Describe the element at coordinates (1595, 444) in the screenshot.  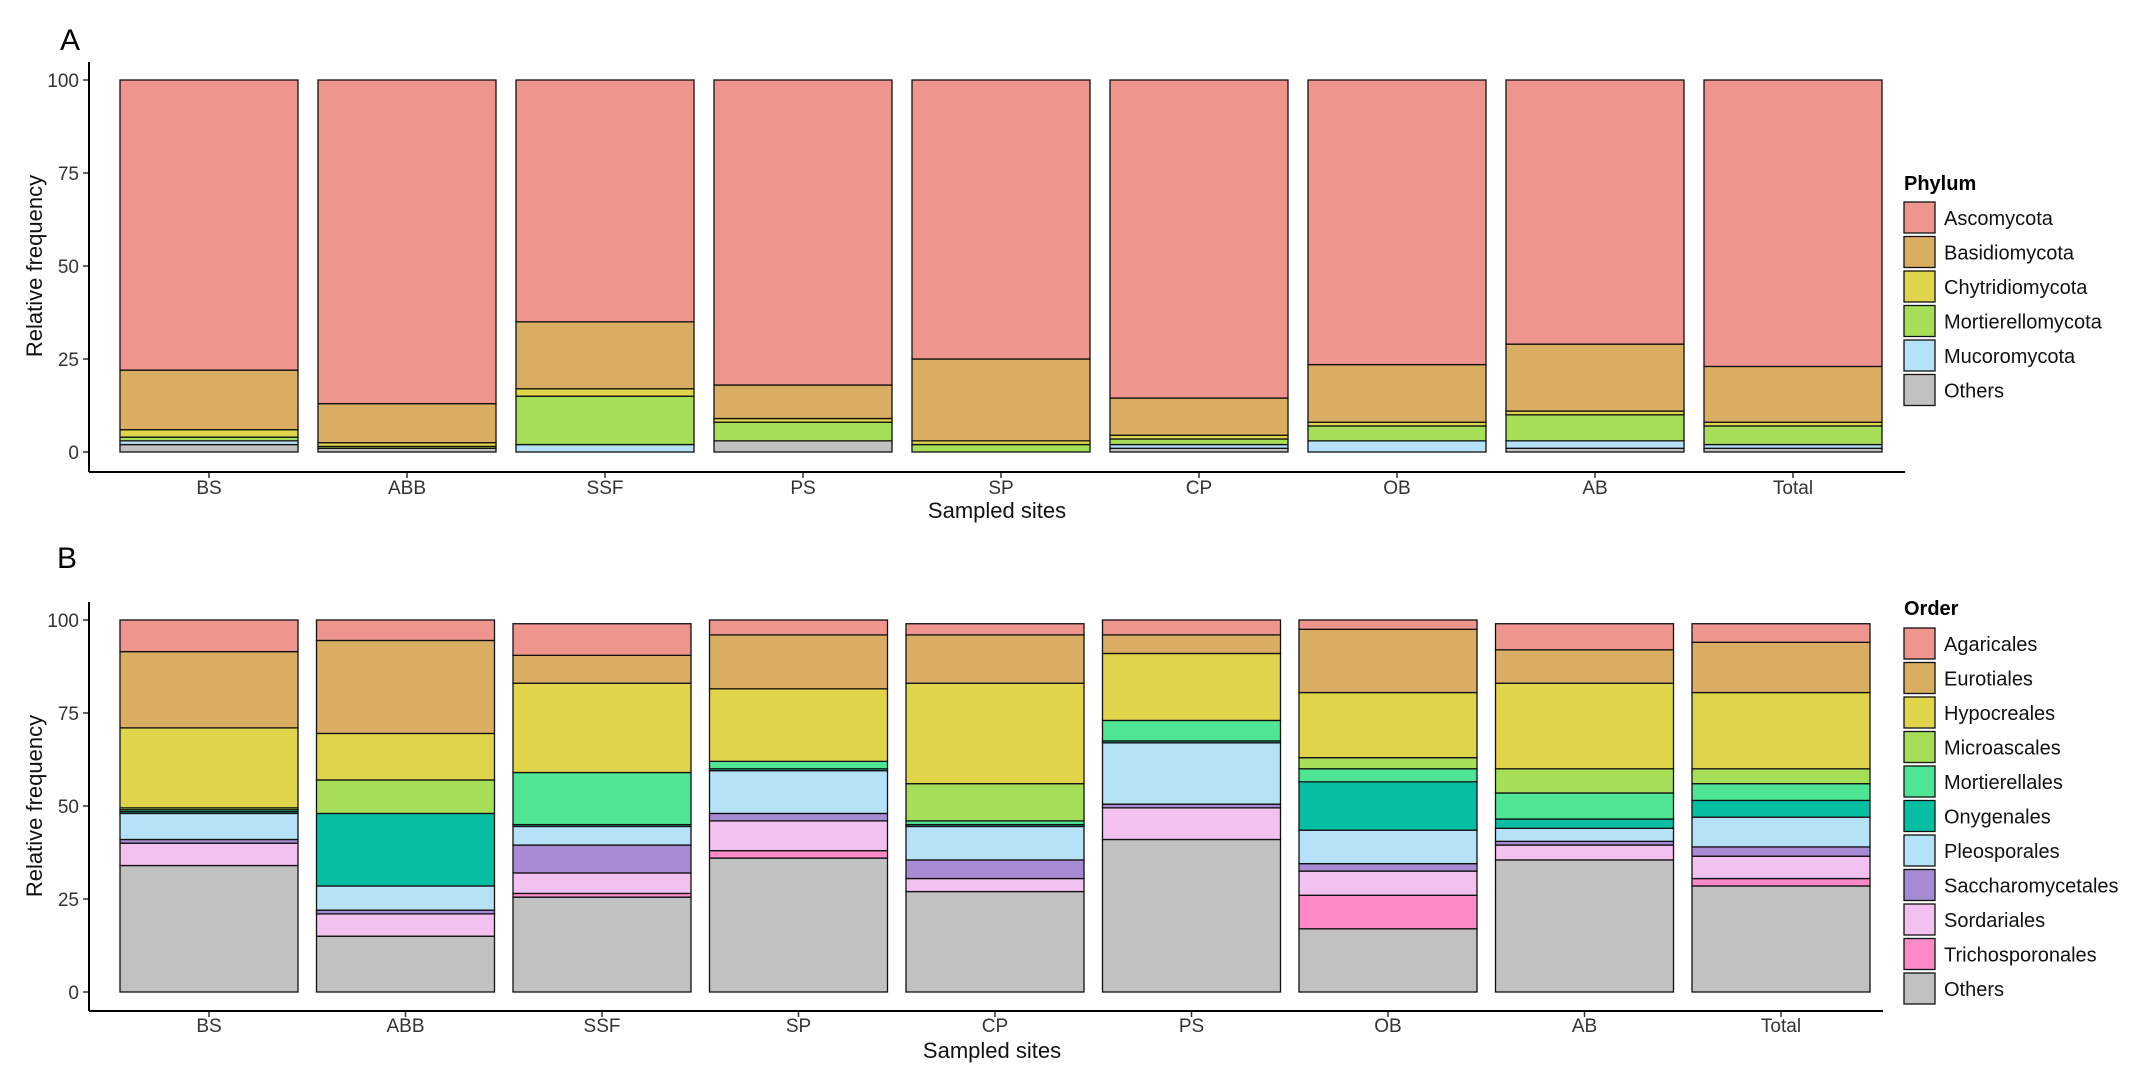
I see `bar-segment-ab-mucoromycota` at that location.